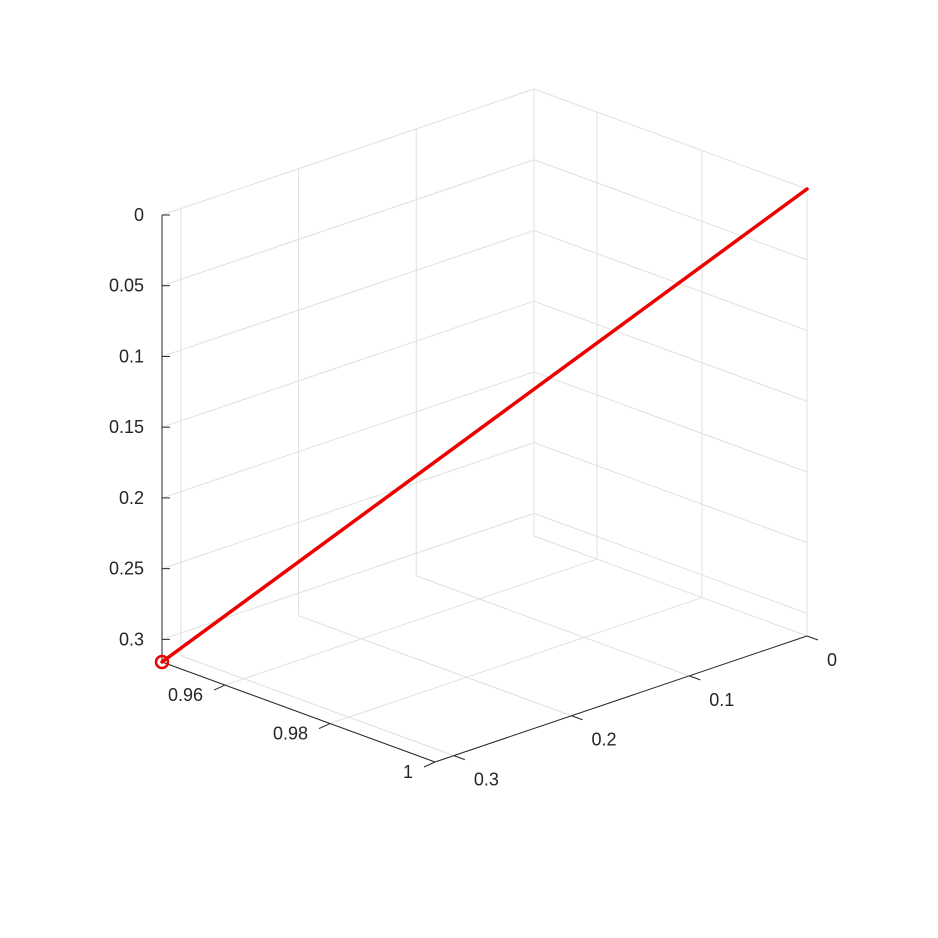 This screenshot has width=938, height=938. I want to click on start-marker, so click(162, 662).